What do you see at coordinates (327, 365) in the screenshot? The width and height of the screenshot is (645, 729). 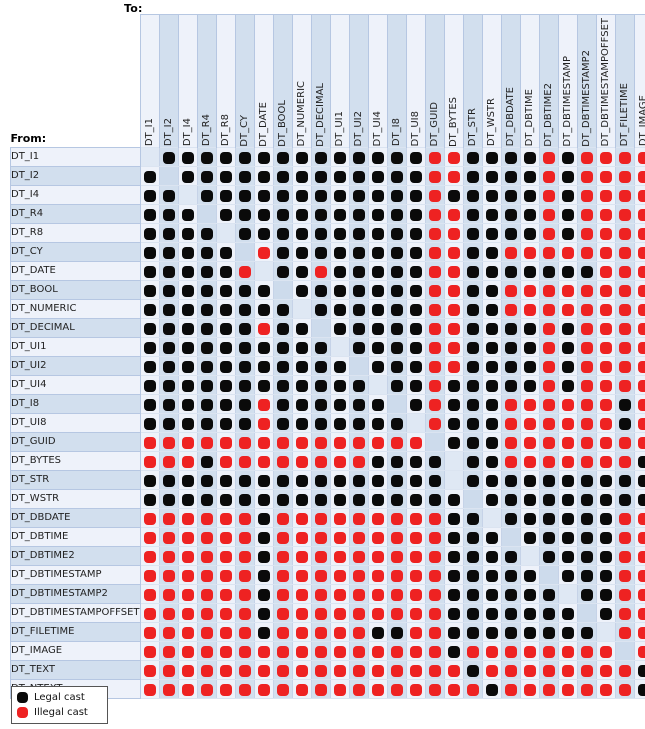 I see `matrix-row: DT_UI2` at bounding box center [327, 365].